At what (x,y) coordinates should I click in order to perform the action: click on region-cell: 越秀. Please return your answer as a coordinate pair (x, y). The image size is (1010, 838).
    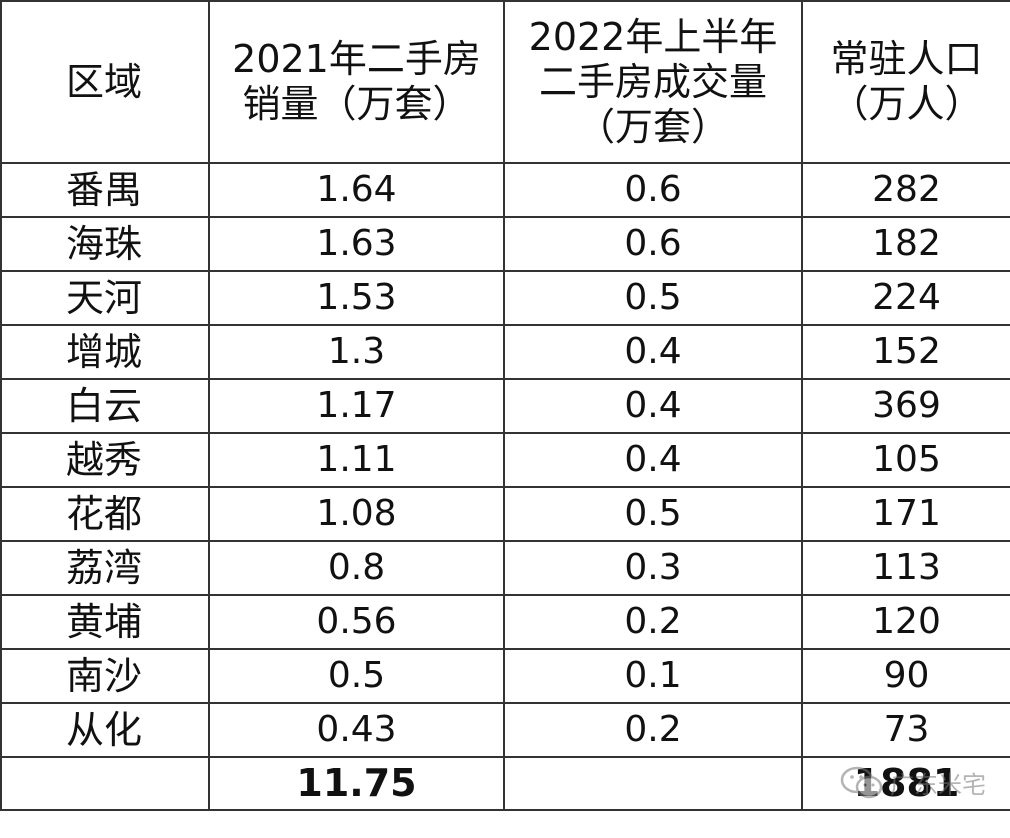
    Looking at the image, I should click on (105, 460).